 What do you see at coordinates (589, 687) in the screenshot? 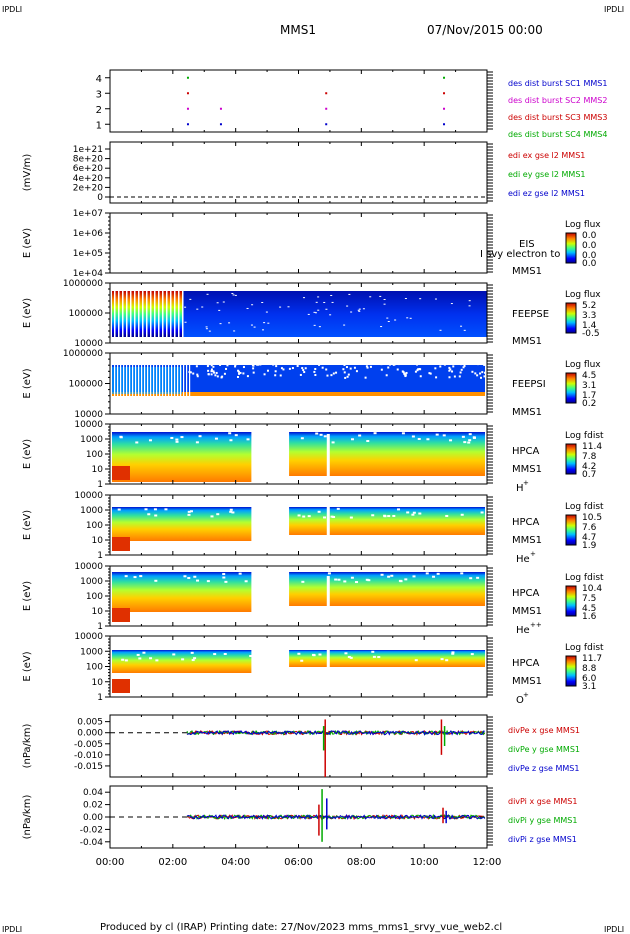
I see `hpca-o-cbar-tick: 3.1` at bounding box center [589, 687].